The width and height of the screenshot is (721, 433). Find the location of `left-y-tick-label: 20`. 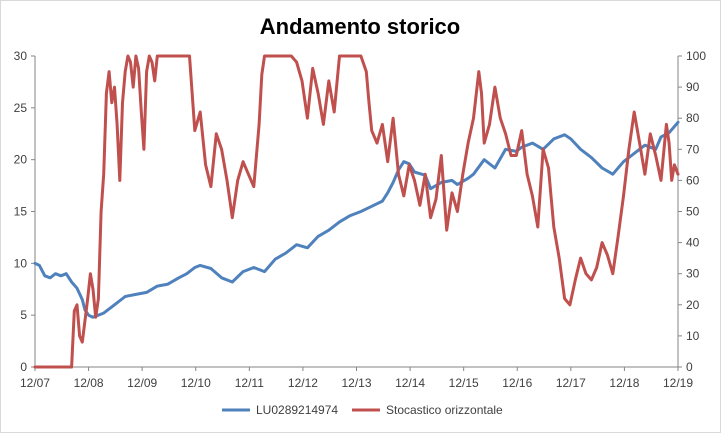

left-y-tick-label: 20 is located at coordinates (21, 160).